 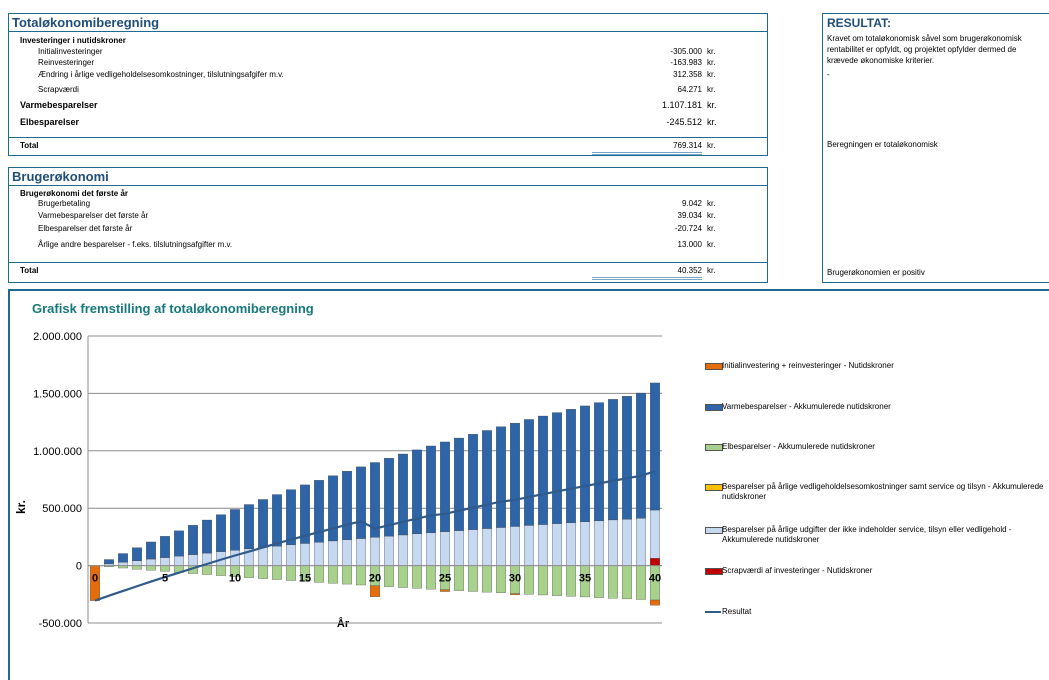 What do you see at coordinates (235, 579) in the screenshot?
I see `x-tick-label: 10` at bounding box center [235, 579].